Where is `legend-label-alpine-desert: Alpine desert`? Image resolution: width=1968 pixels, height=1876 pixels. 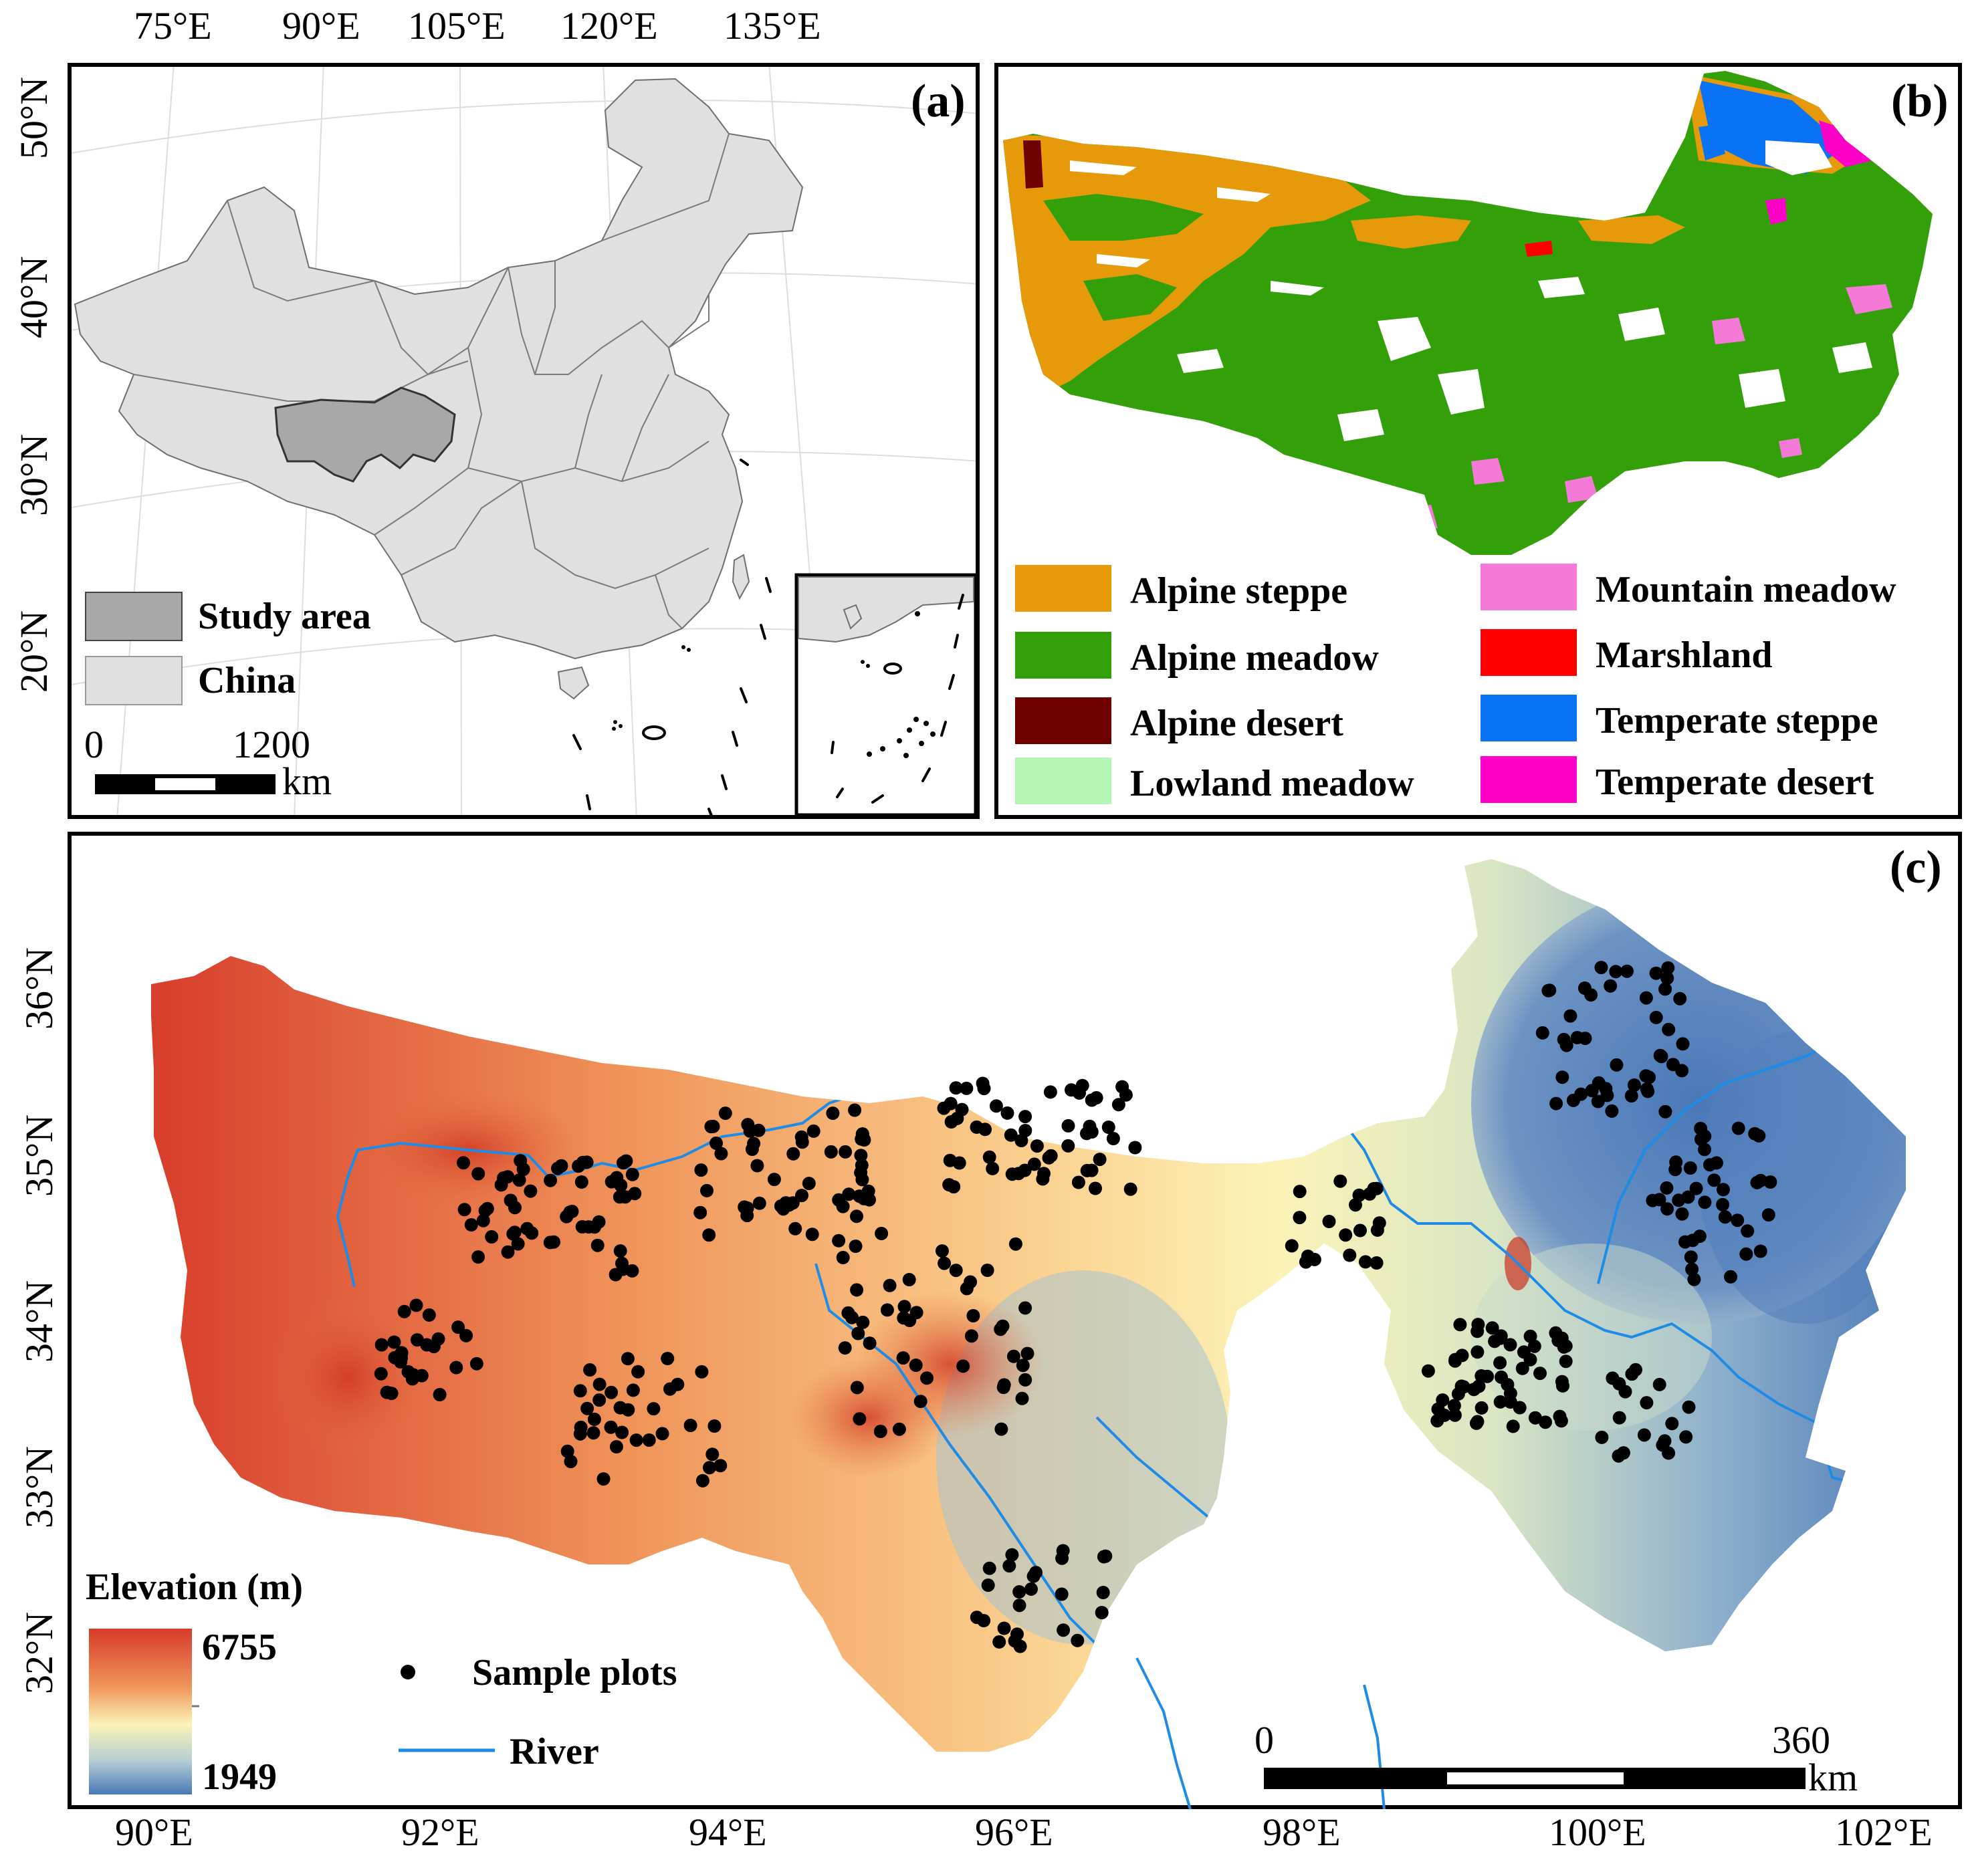
legend-label-alpine-desert: Alpine desert is located at coordinates (1236, 723).